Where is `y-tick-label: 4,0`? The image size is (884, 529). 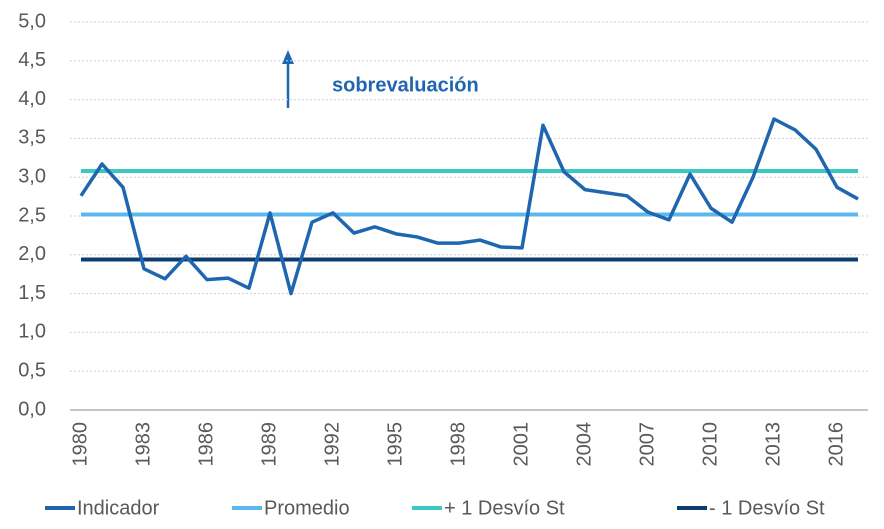
y-tick-label: 4,0 is located at coordinates (32, 99).